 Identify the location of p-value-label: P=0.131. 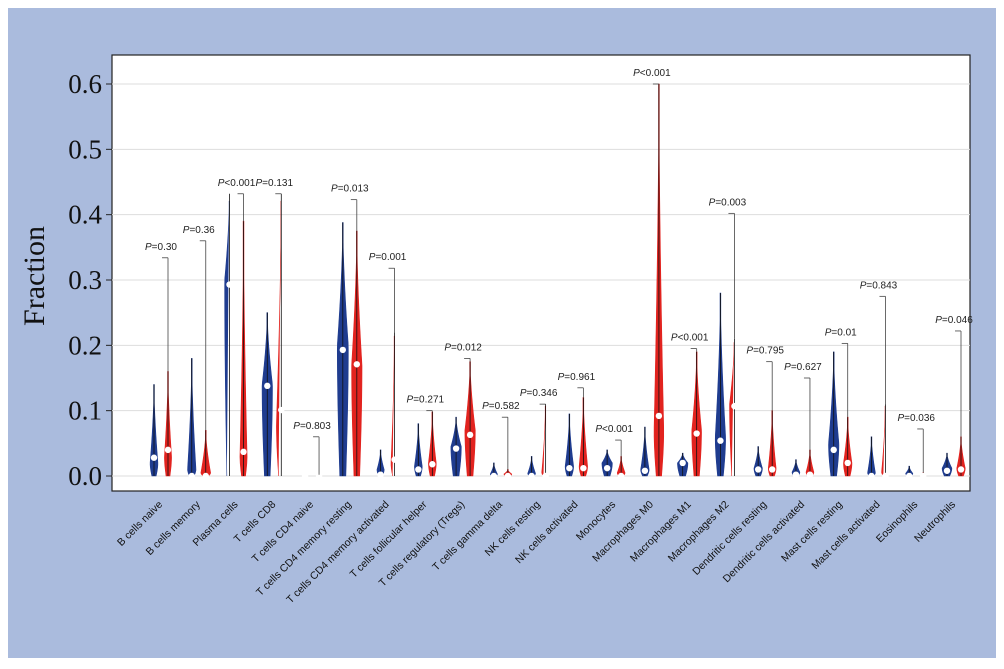
(275, 183).